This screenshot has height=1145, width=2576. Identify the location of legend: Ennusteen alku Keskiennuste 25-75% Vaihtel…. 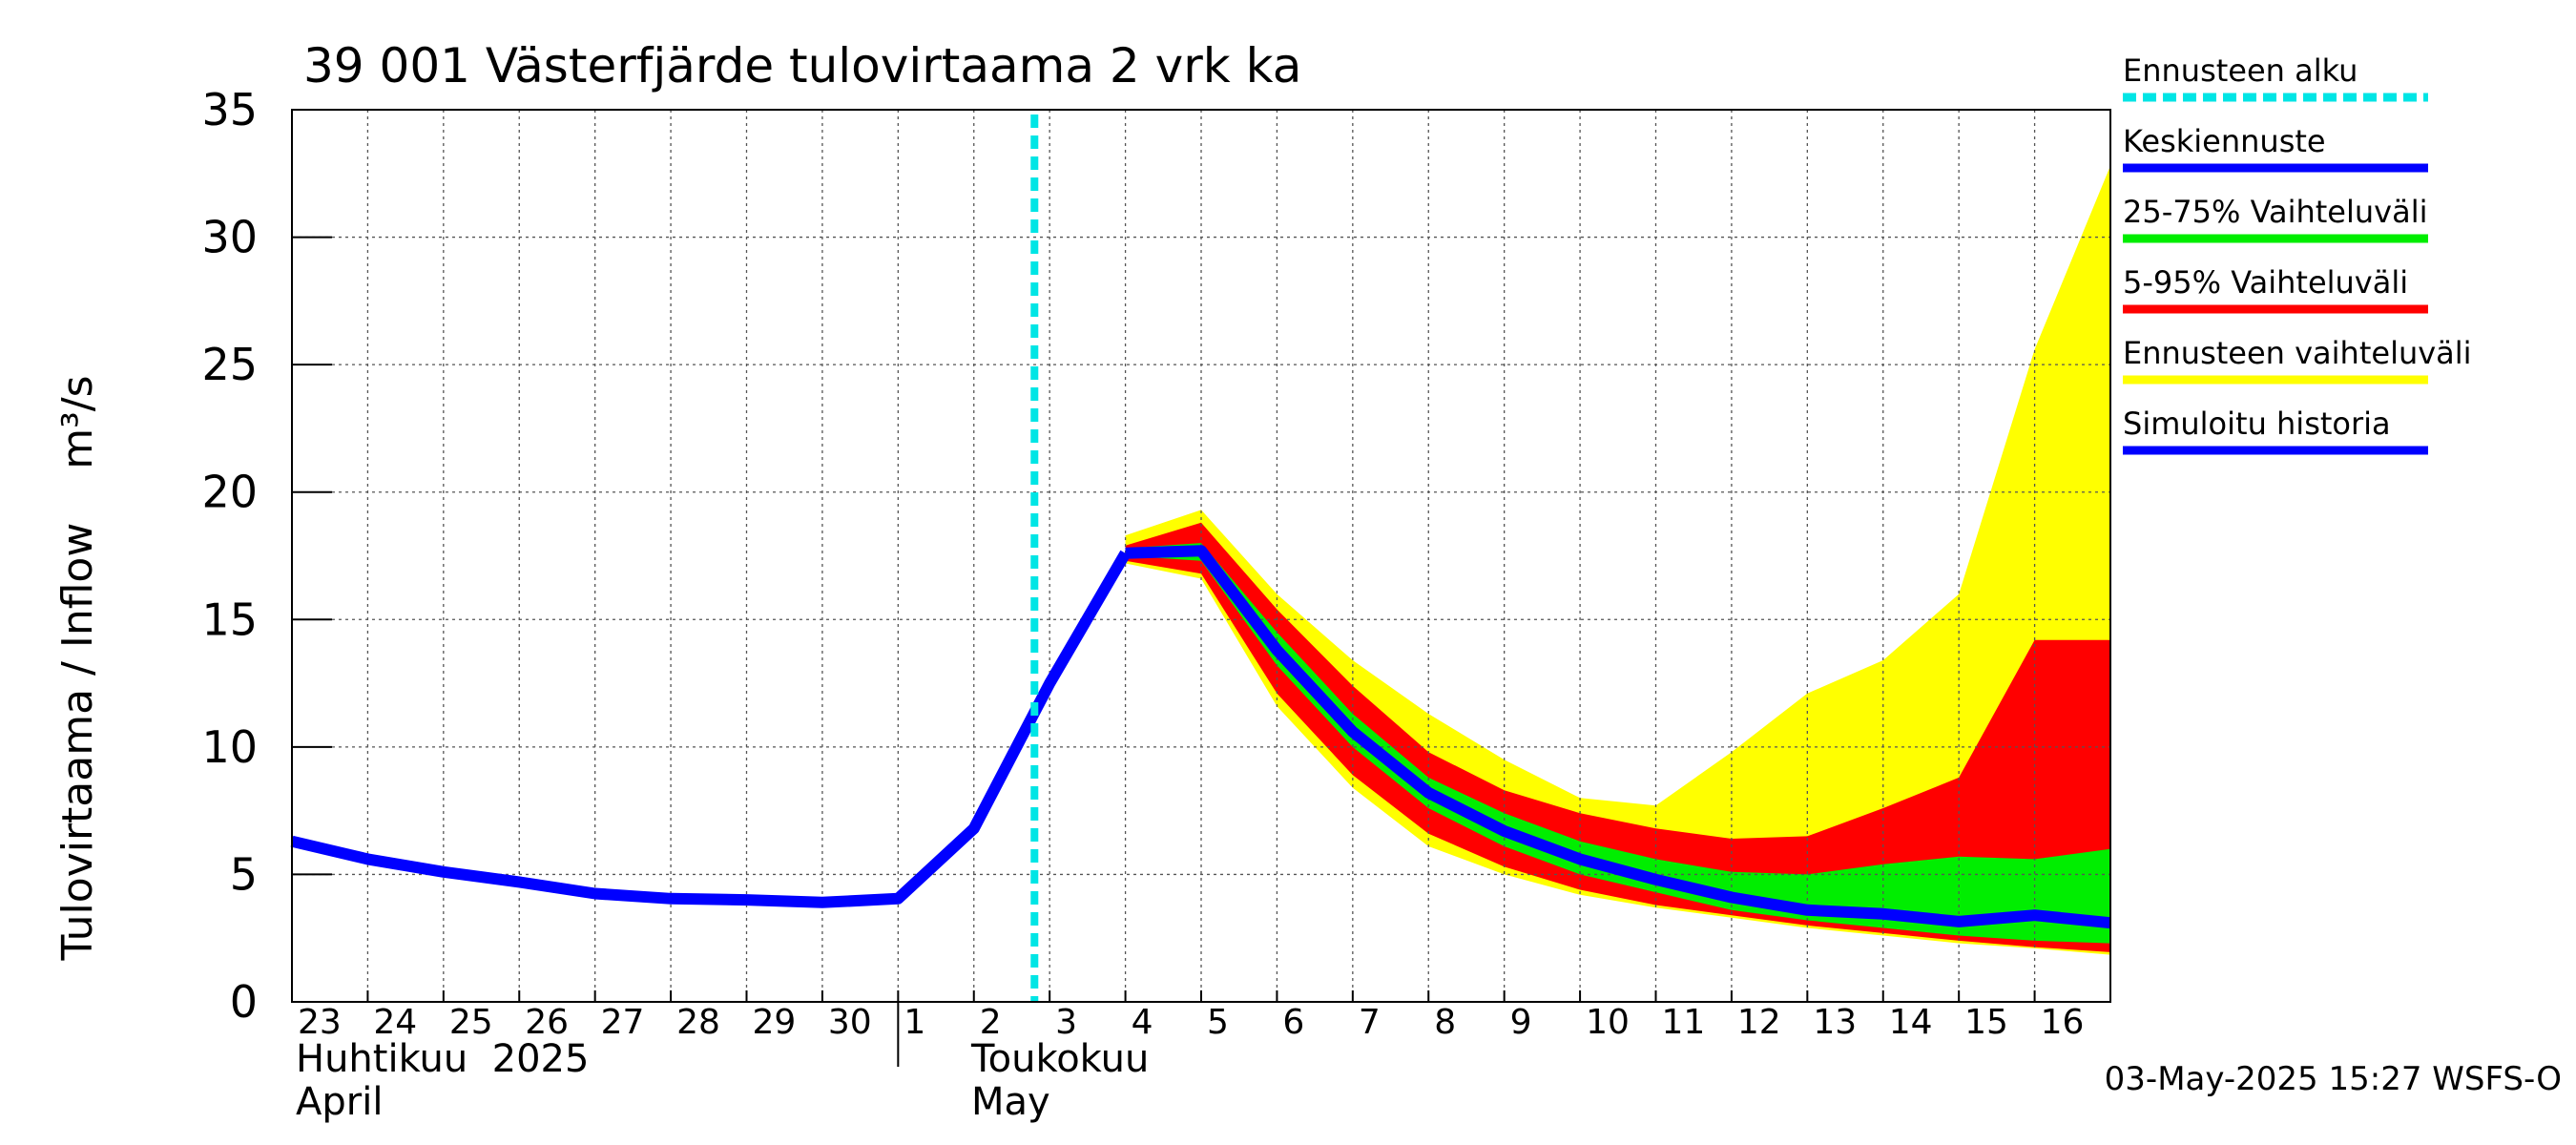
(2297, 254).